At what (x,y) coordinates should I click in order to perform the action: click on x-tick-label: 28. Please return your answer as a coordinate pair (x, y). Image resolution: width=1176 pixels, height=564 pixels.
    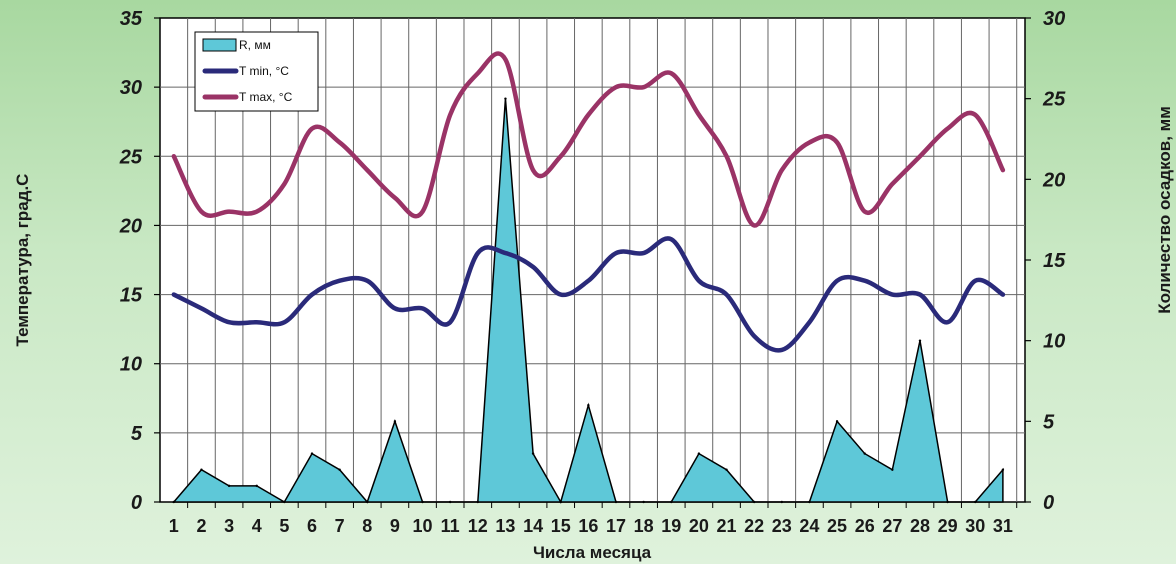
    Looking at the image, I should click on (920, 526).